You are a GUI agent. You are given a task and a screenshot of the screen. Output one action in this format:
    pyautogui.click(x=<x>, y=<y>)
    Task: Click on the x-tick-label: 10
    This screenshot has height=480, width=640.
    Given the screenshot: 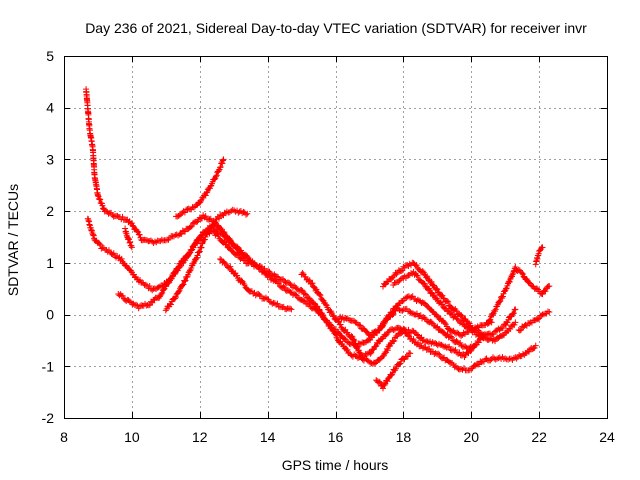 What is the action you would take?
    pyautogui.click(x=132, y=437)
    